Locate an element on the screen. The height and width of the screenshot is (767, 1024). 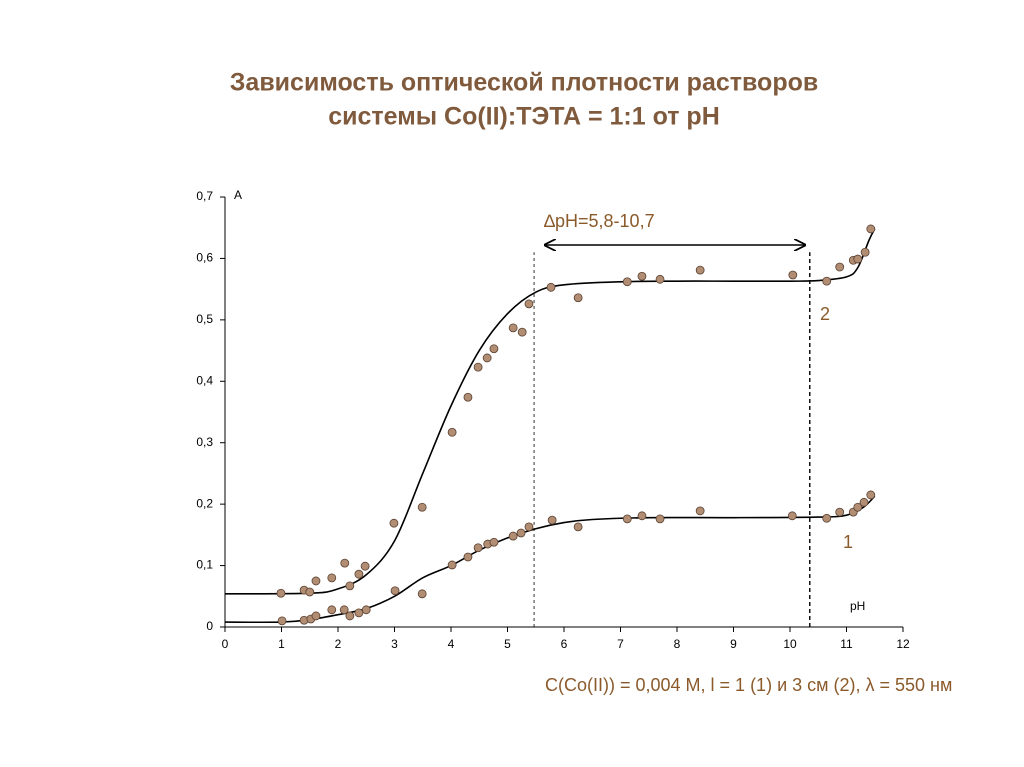
y-tick-label: 0,5 is located at coordinates (204, 319).